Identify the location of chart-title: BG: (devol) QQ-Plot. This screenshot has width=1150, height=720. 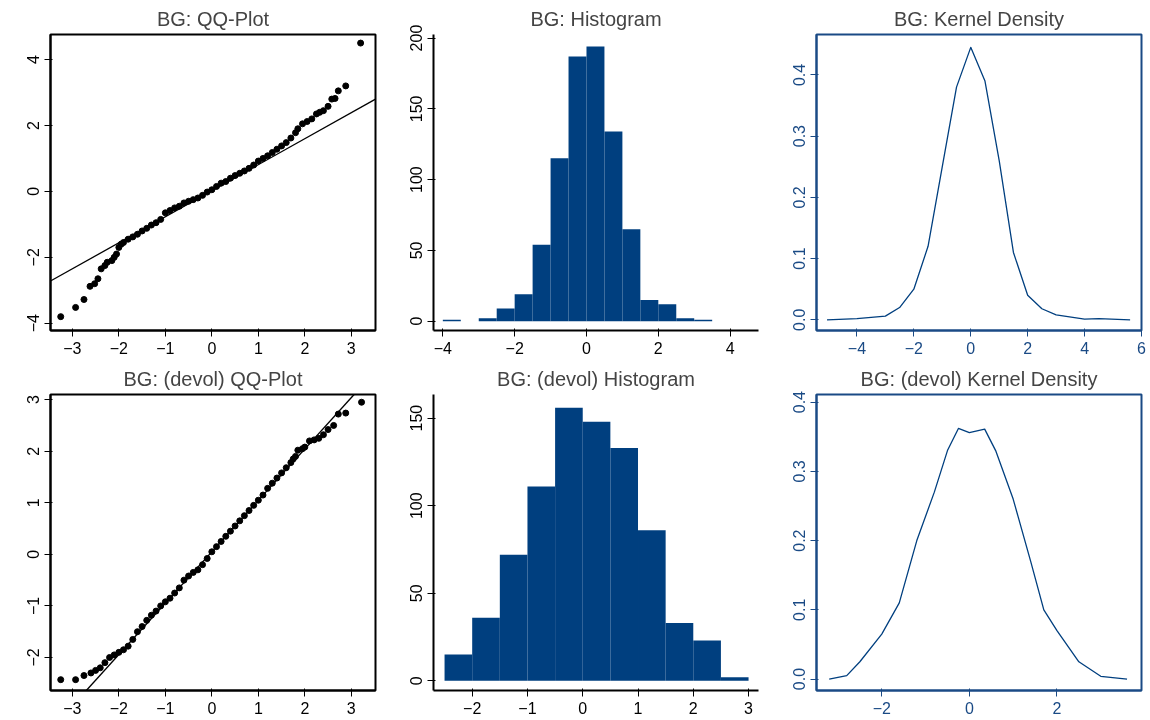
(213, 378).